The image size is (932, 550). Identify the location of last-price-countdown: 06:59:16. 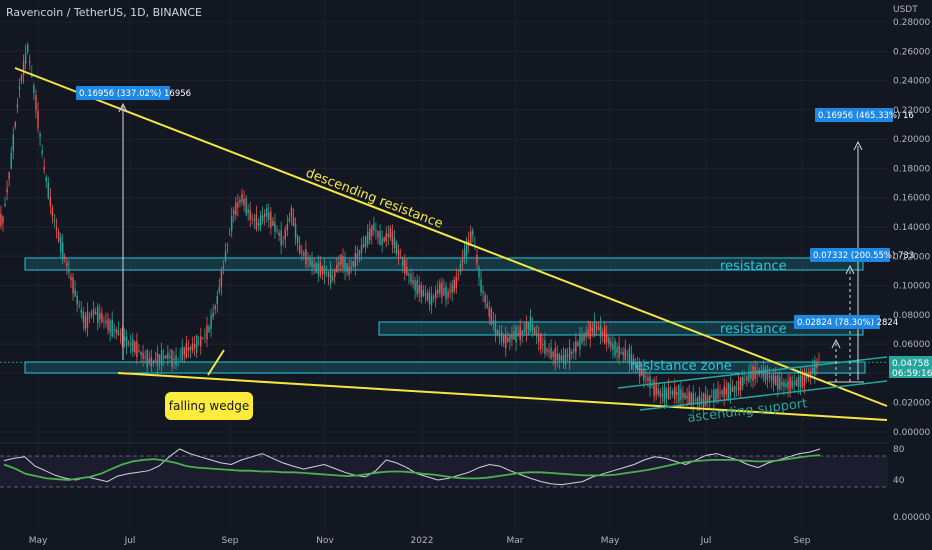
(912, 374).